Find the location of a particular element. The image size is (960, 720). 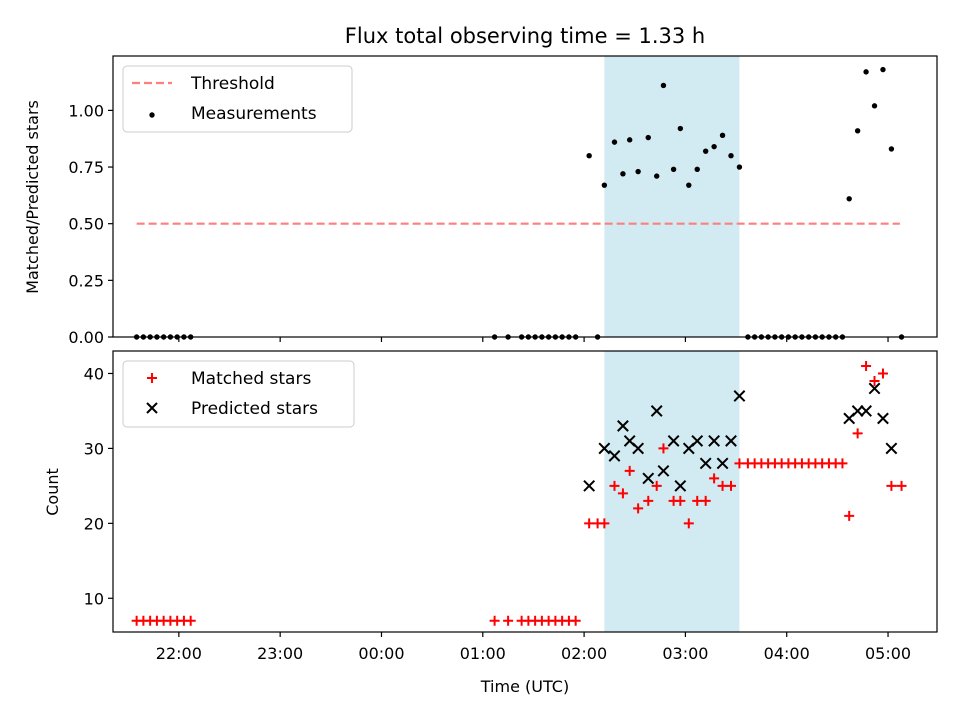

x-tick-label: 01:00 is located at coordinates (483, 653).